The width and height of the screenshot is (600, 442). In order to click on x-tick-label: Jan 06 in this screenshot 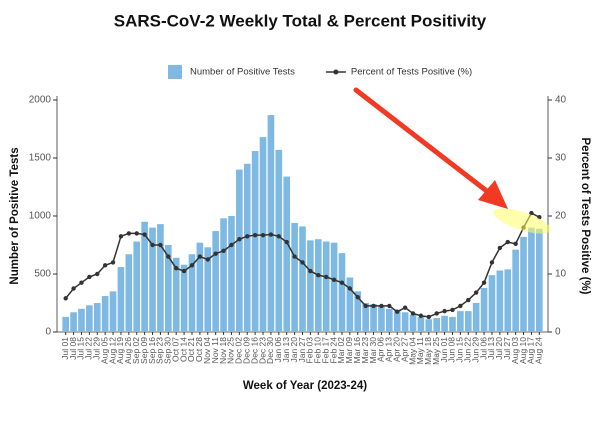, I will do `click(278, 350)`.